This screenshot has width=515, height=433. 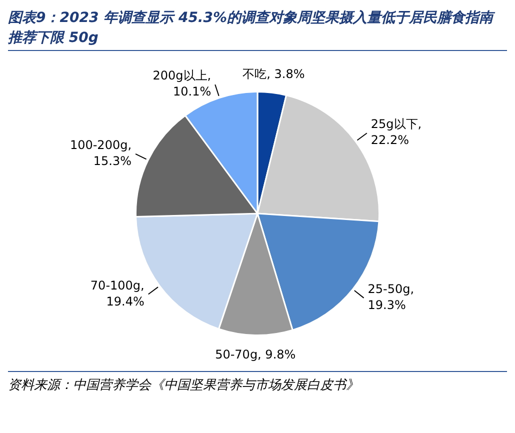 I want to click on chart-title: 图表9：2023 年调查显示 45.3%的调查对象周坚果摄入量低于居民膳食指南推荐下限 50g, so click(x=257, y=29).